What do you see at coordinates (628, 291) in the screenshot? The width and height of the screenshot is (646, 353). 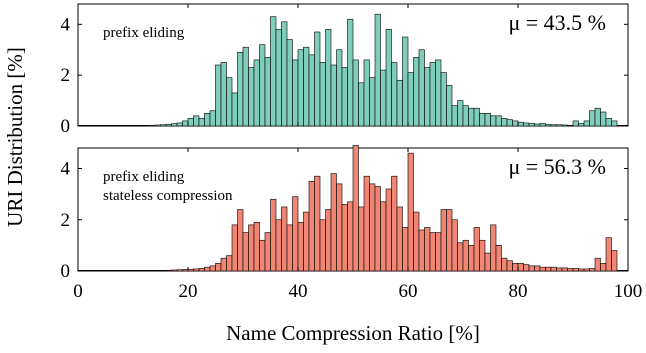 I see `x-tick-label: 100` at bounding box center [628, 291].